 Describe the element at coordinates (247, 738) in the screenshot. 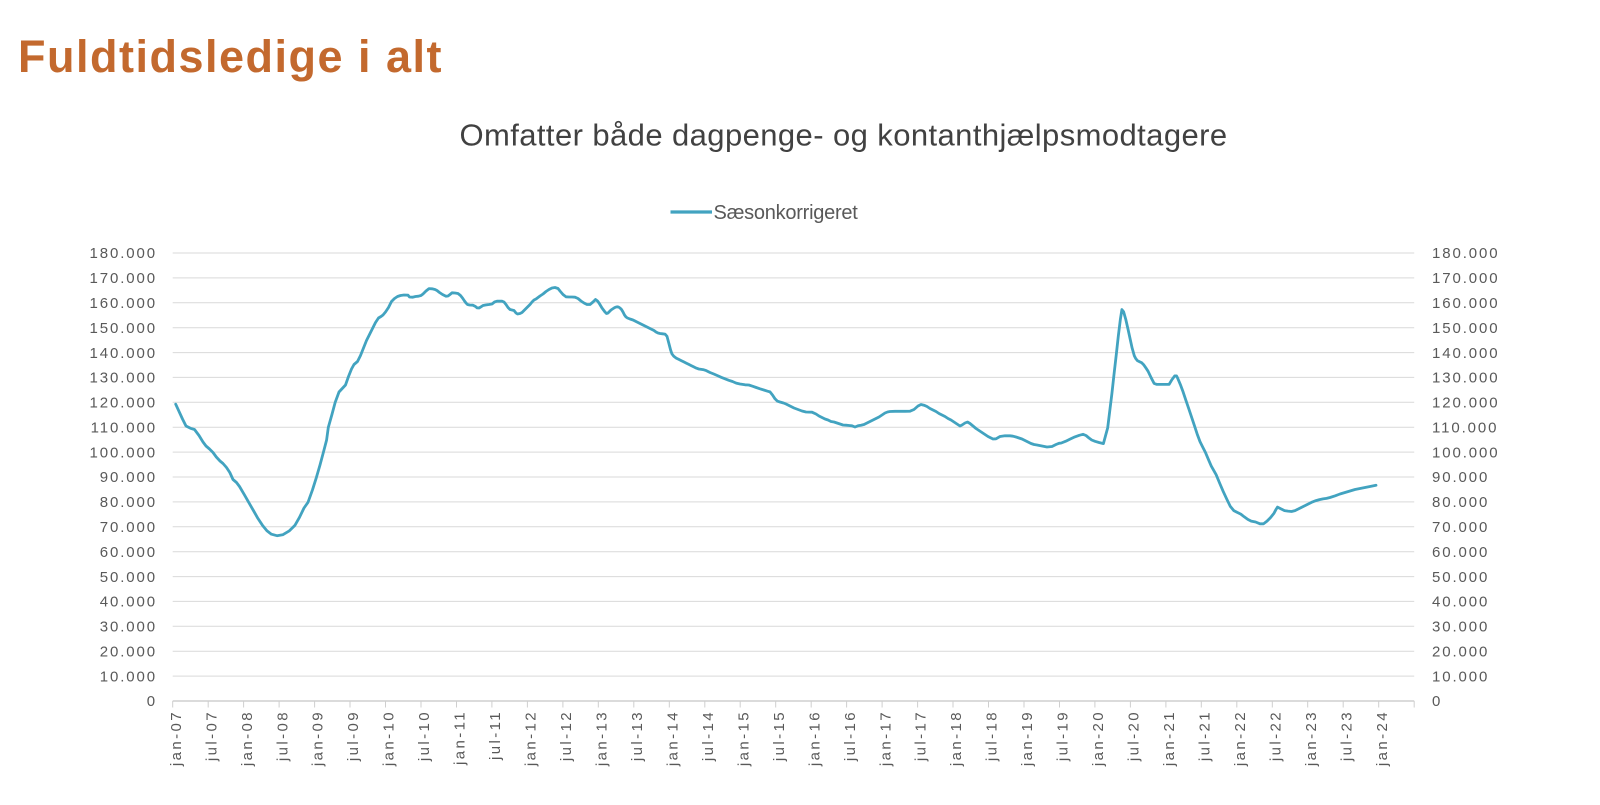

I see `svg-text: jan-08` at that location.